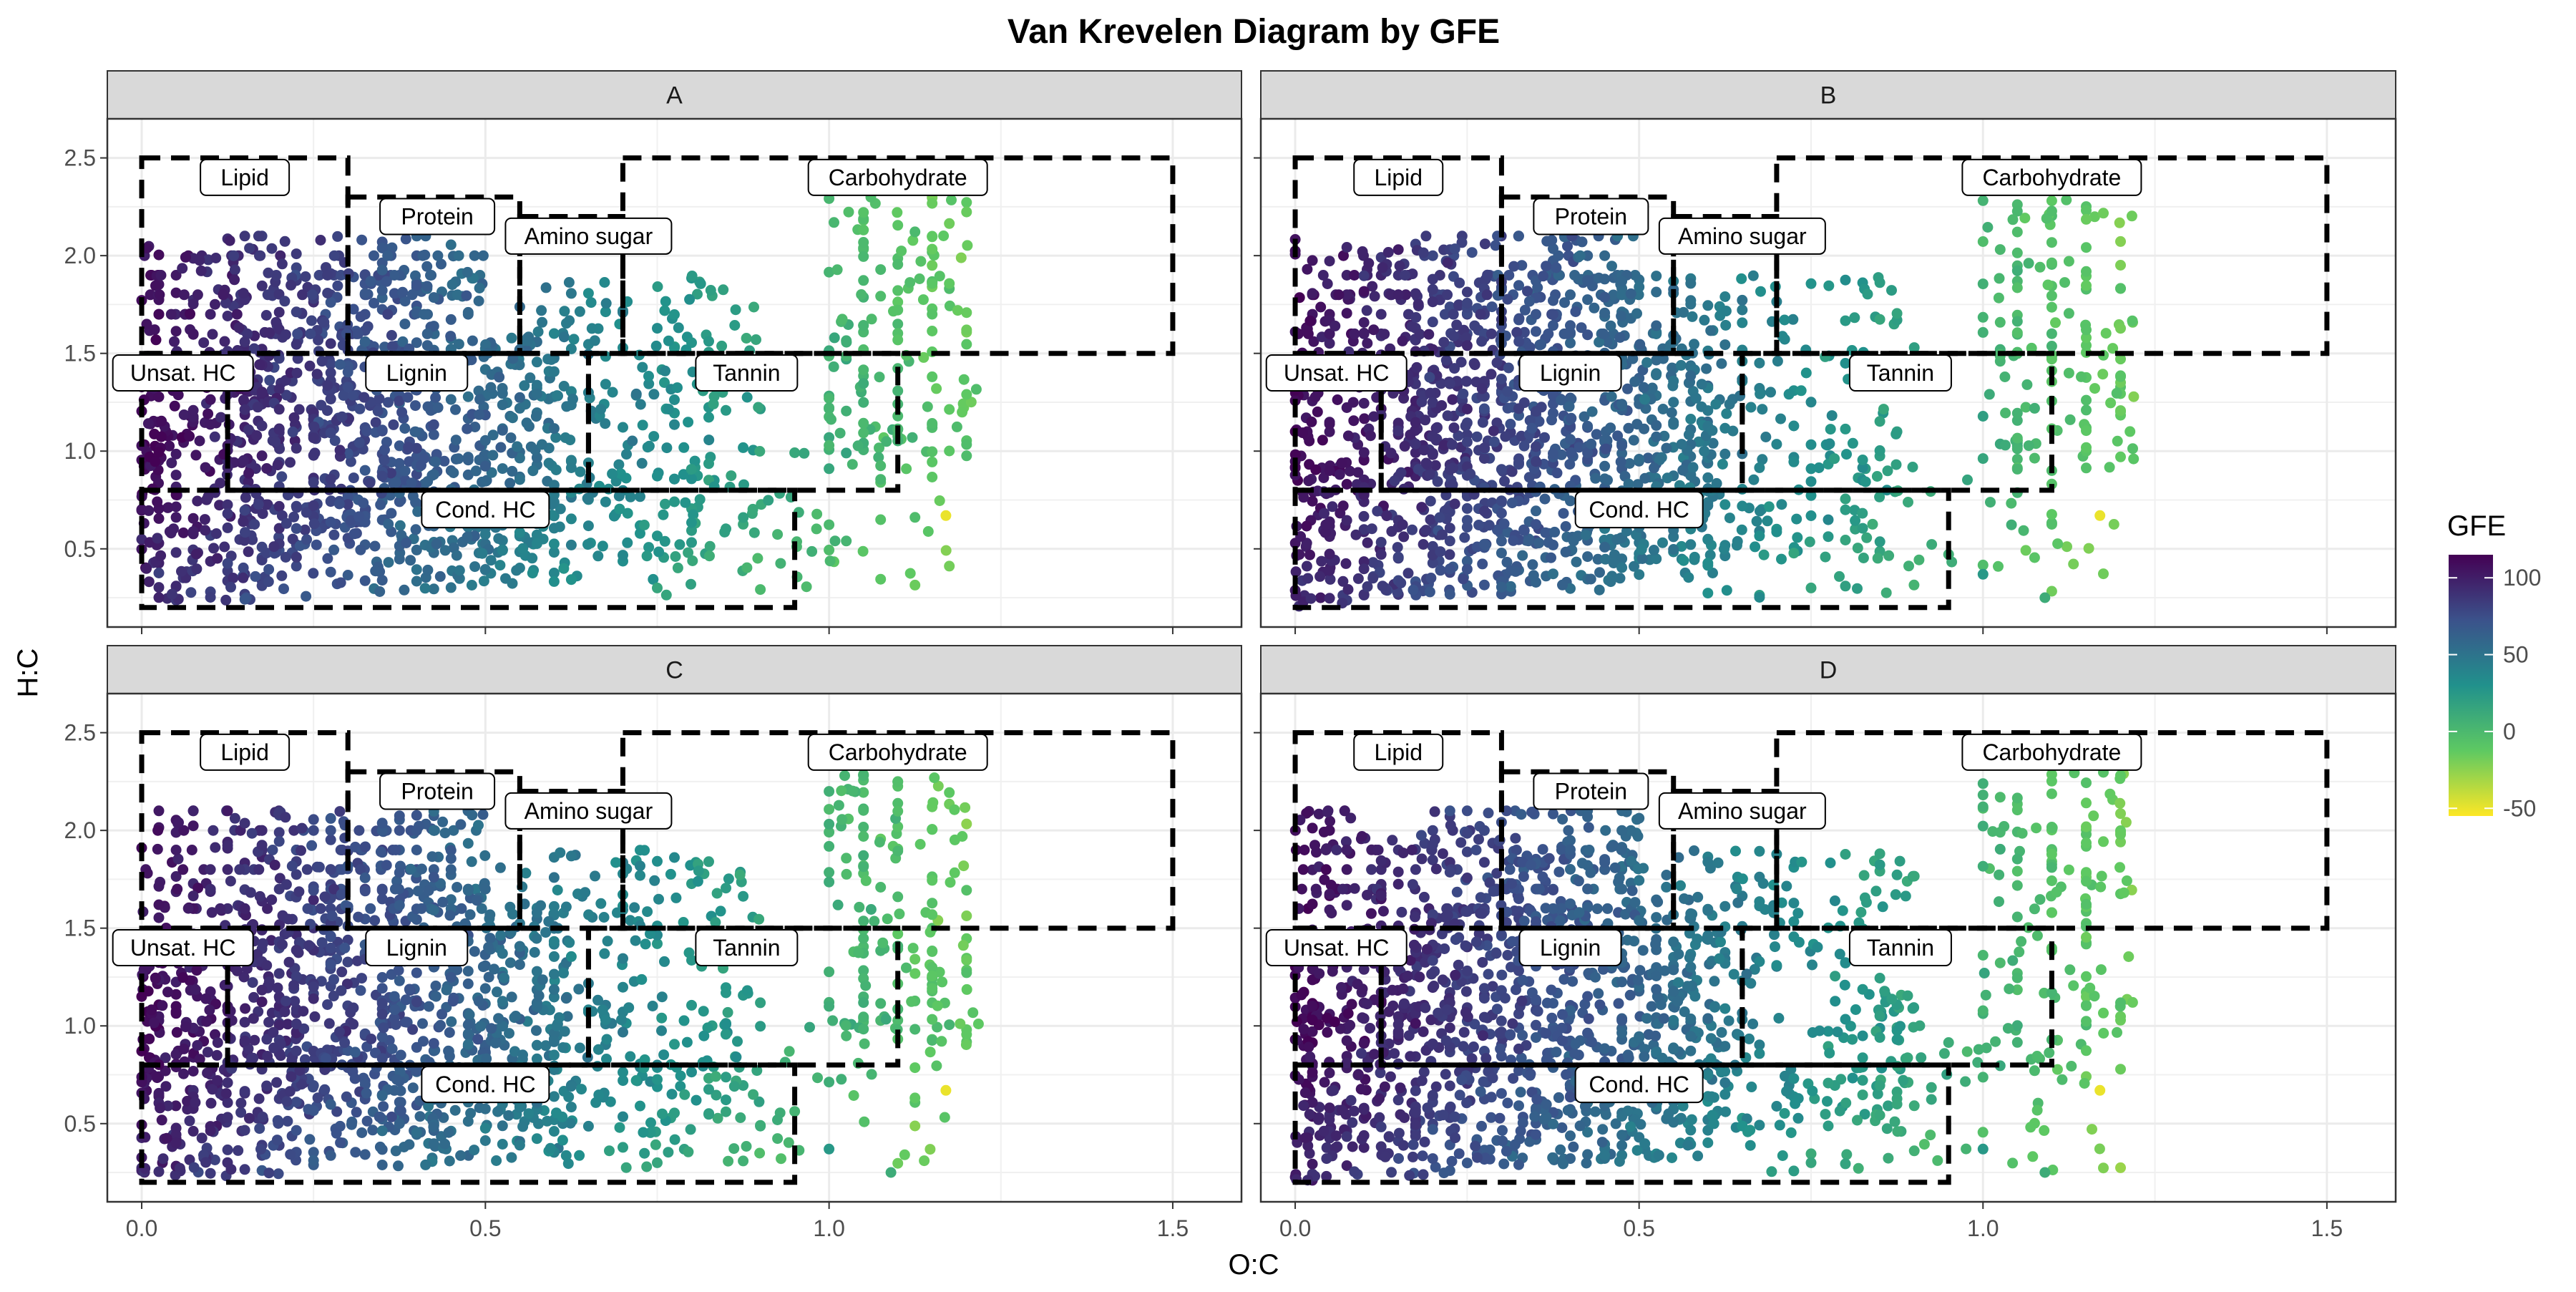 The width and height of the screenshot is (2576, 1292). Describe the element at coordinates (746, 373) in the screenshot. I see `region-label: Tannin` at that location.